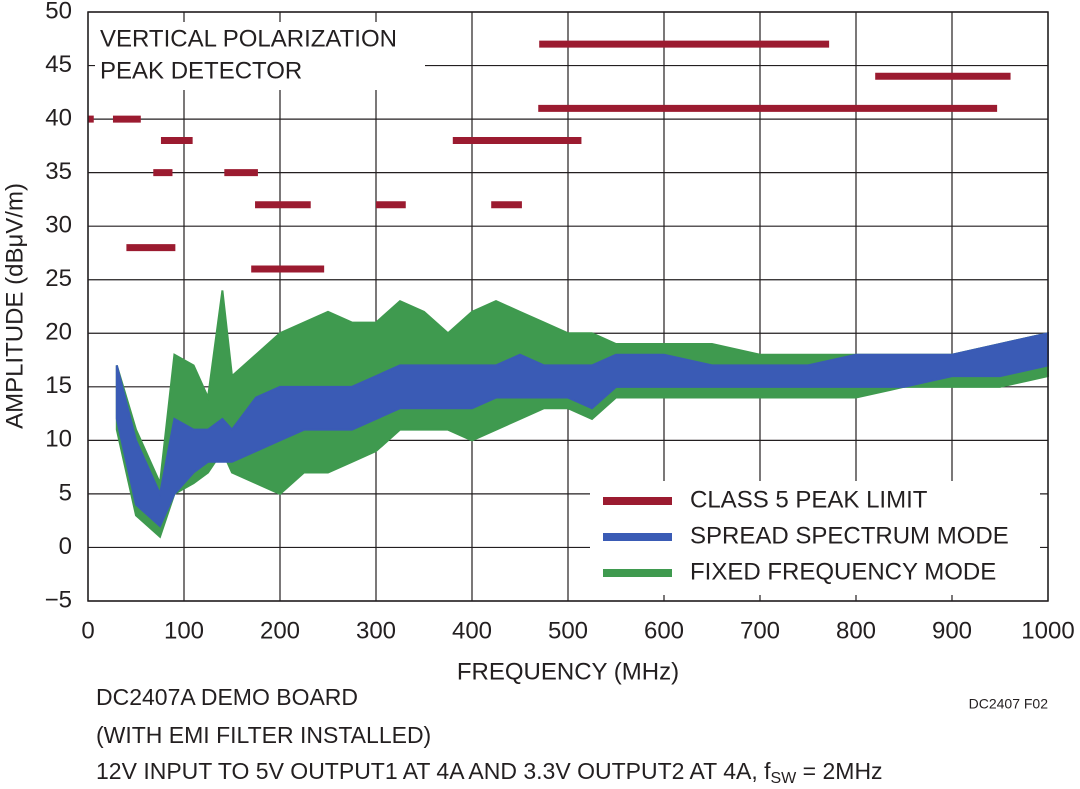 This screenshot has width=1080, height=789. What do you see at coordinates (839, 771) in the screenshot?
I see `footnote-text: = 2MHz` at bounding box center [839, 771].